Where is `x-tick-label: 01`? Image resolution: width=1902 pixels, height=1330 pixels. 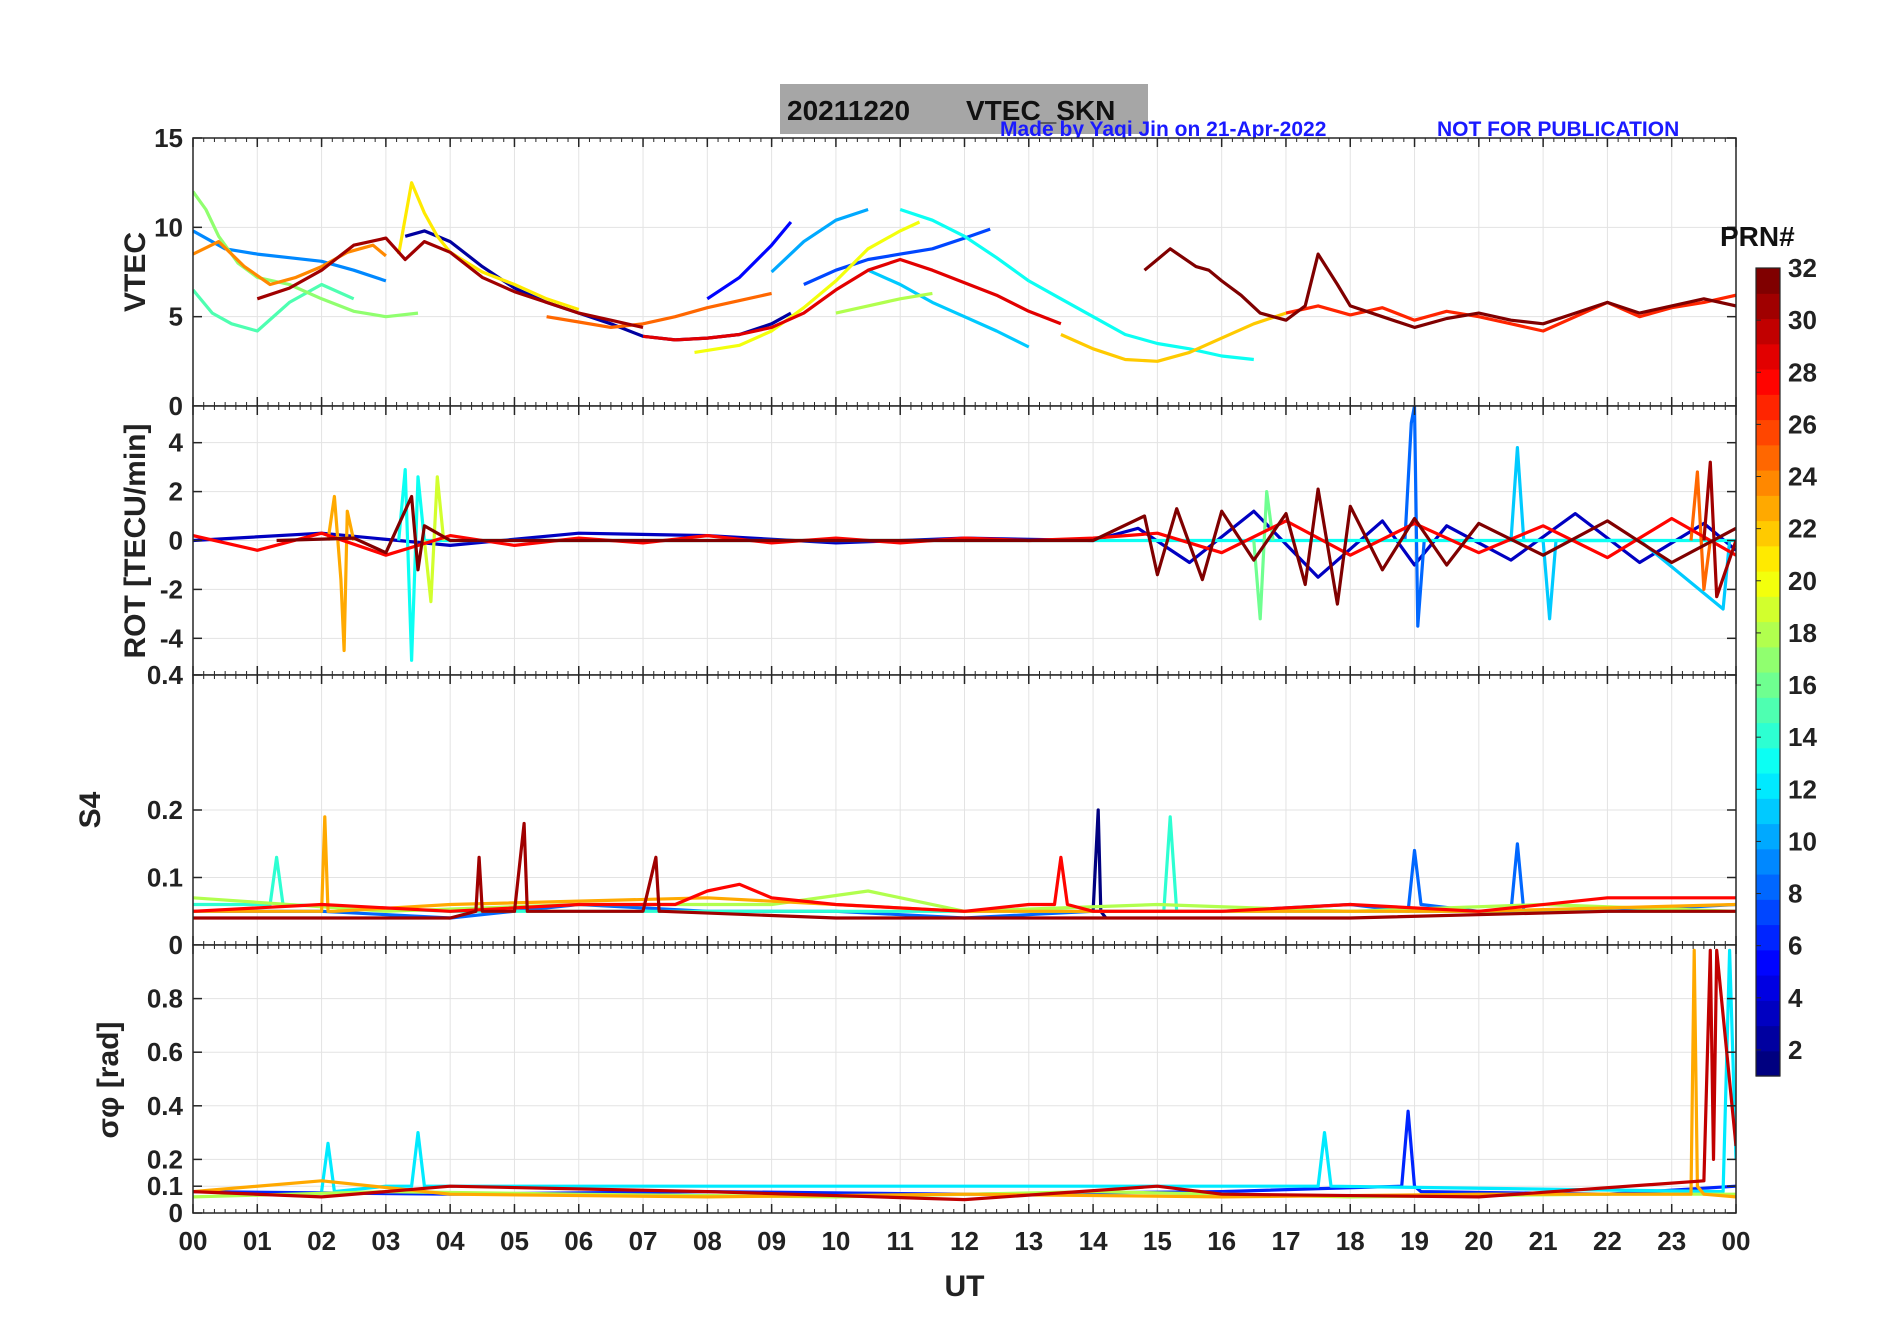 x-tick-label: 01 is located at coordinates (257, 1241).